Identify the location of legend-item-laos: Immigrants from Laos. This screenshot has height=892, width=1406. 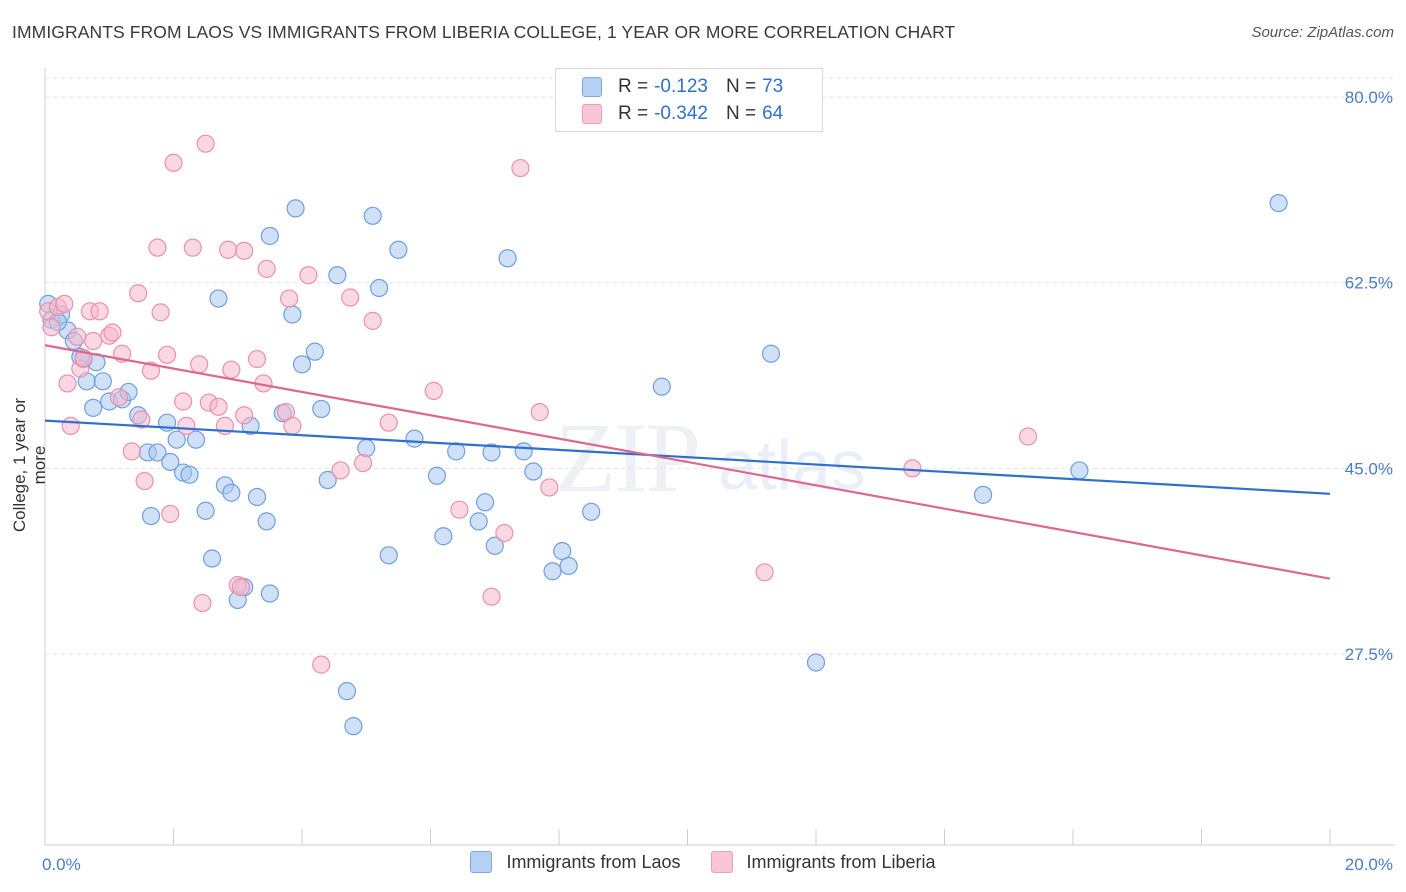
(575, 862).